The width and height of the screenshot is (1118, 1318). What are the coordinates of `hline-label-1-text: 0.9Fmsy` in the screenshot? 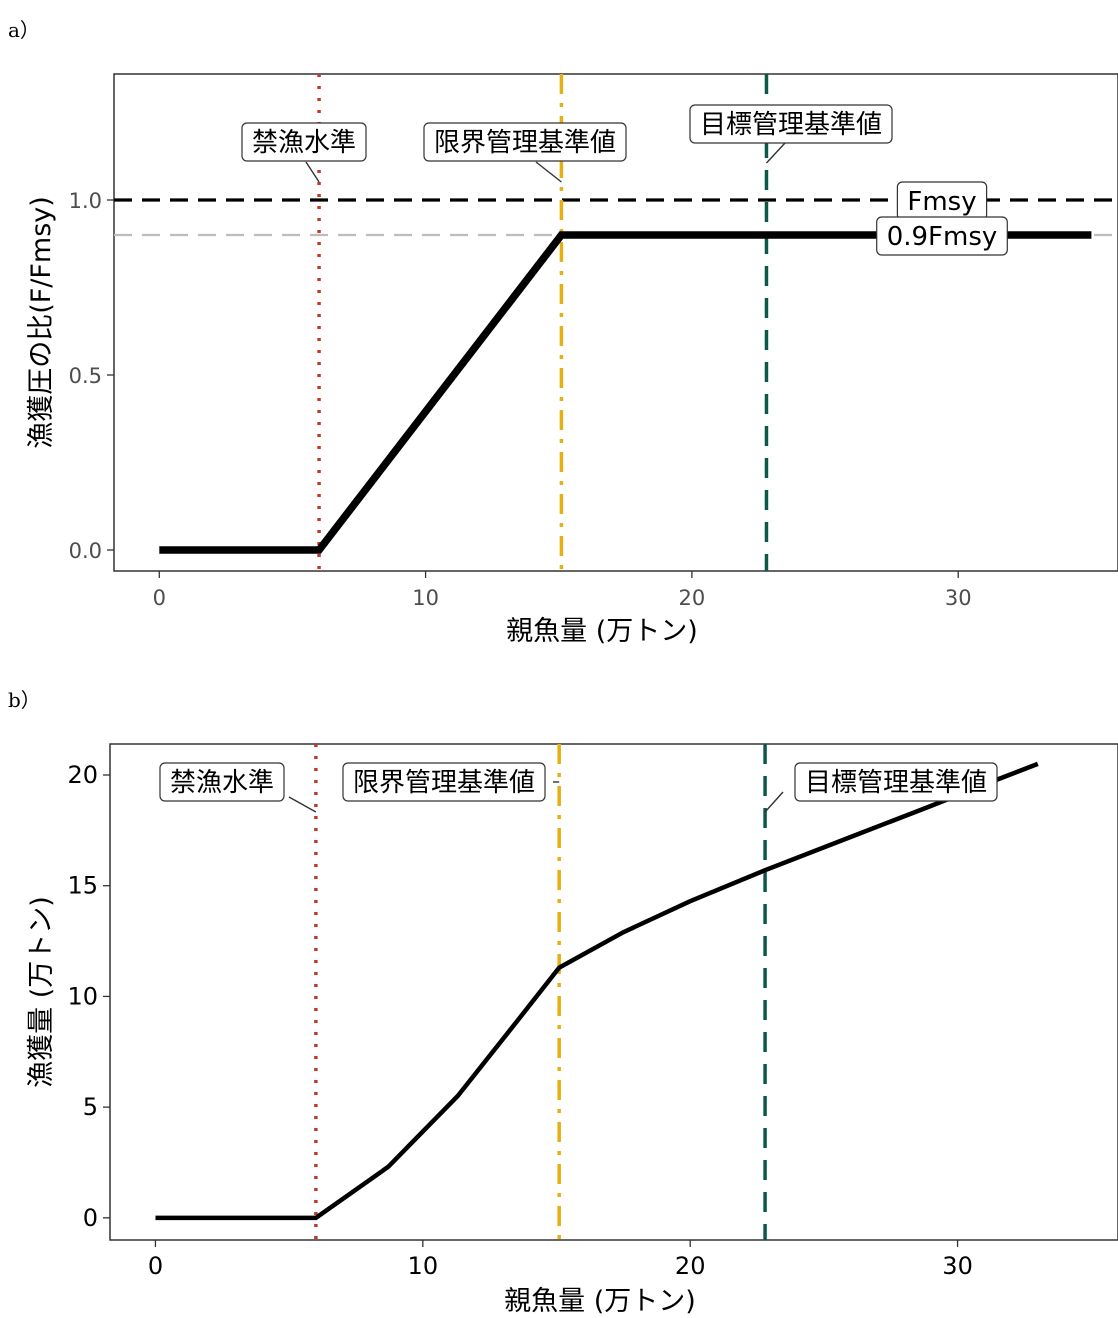 It's located at (942, 237).